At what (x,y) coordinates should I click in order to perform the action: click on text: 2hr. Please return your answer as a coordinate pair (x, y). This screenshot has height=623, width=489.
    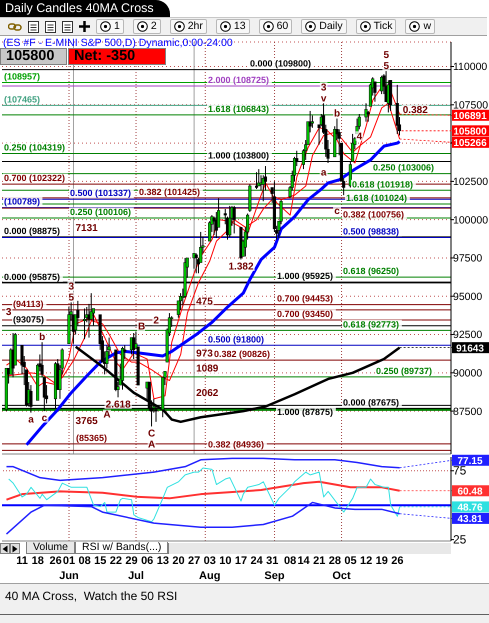
    Looking at the image, I should click on (195, 26).